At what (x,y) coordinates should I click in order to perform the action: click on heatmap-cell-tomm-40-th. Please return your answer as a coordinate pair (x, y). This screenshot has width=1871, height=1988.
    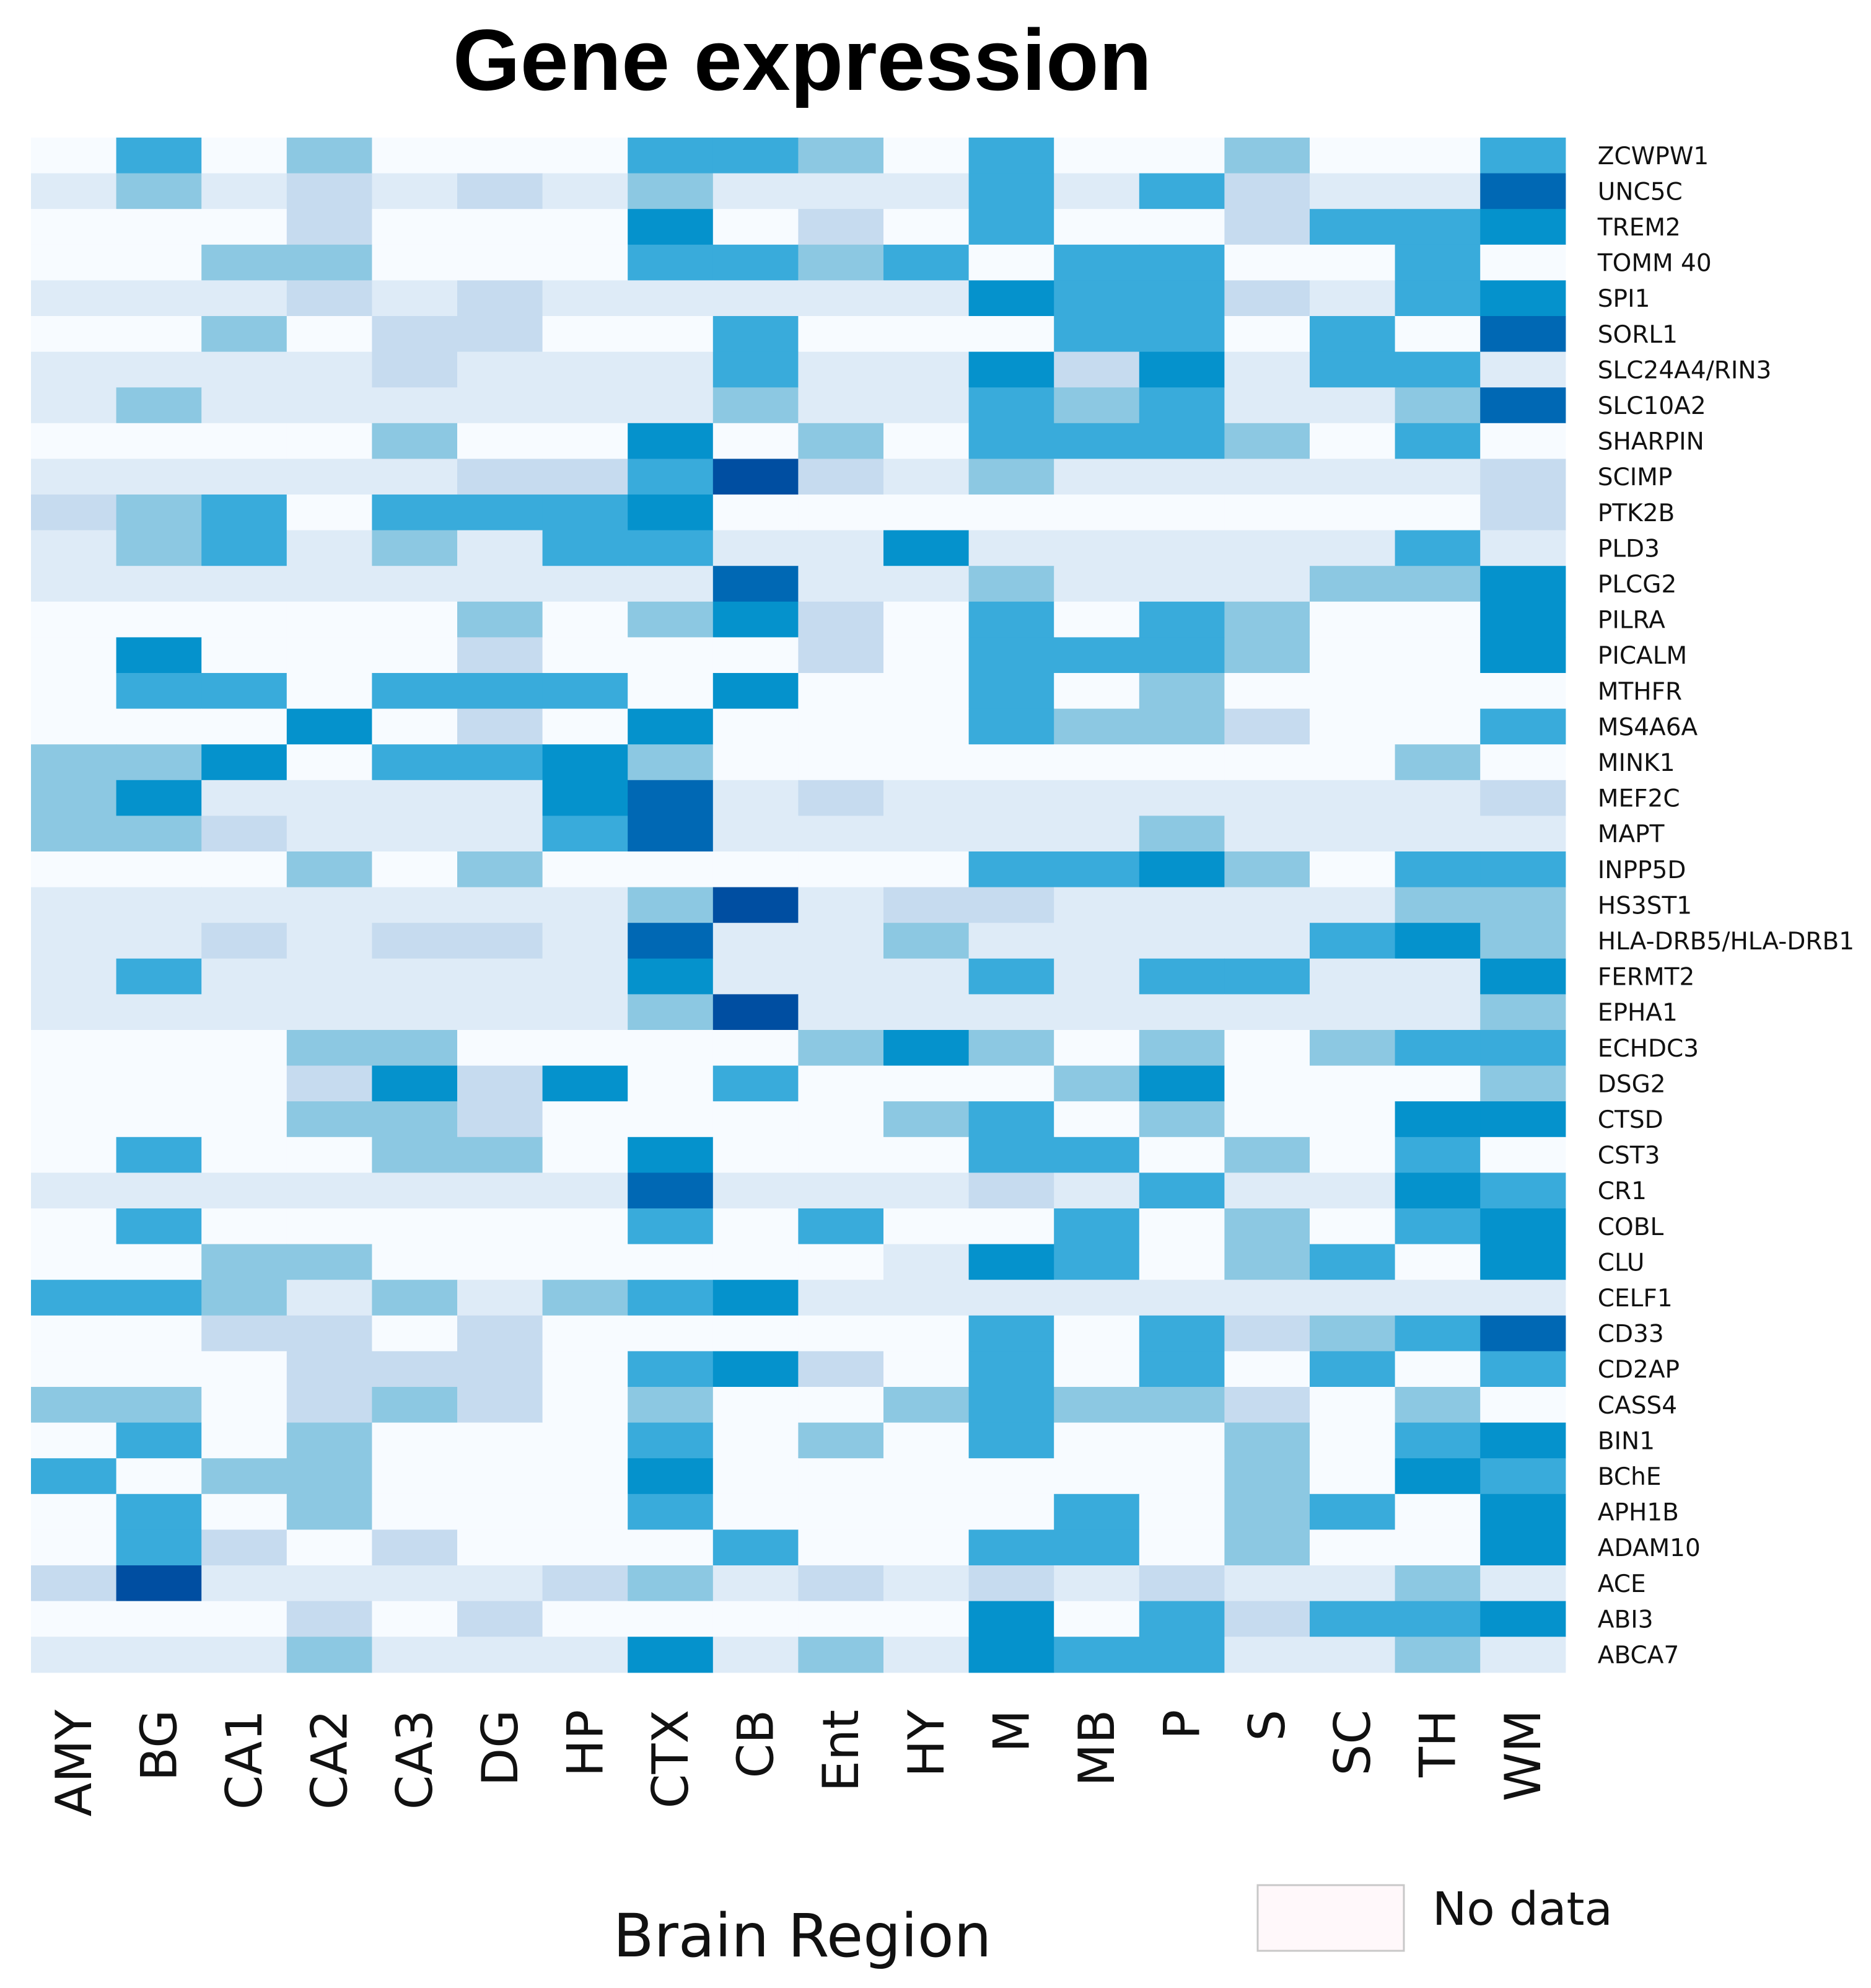
    Looking at the image, I should click on (1438, 262).